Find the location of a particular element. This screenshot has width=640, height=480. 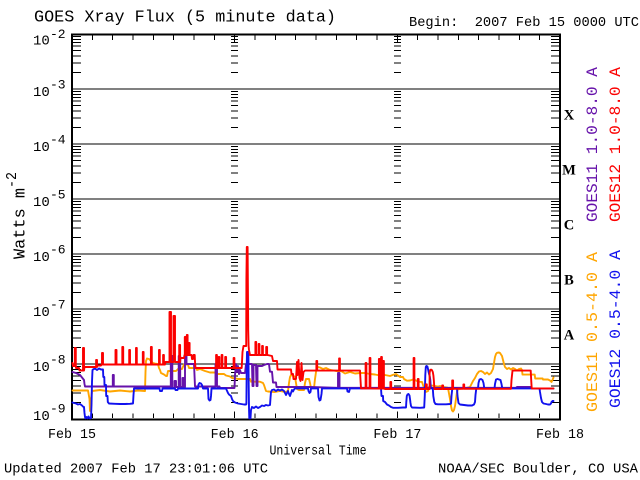

svg-text: Feb 15 is located at coordinates (72, 435).